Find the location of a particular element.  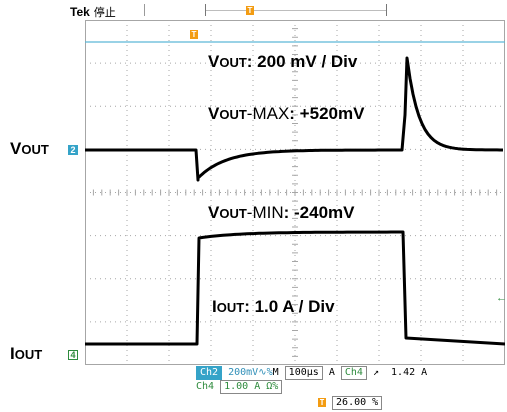

trigger-level-arrow-icon: ← is located at coordinates (501, 298).